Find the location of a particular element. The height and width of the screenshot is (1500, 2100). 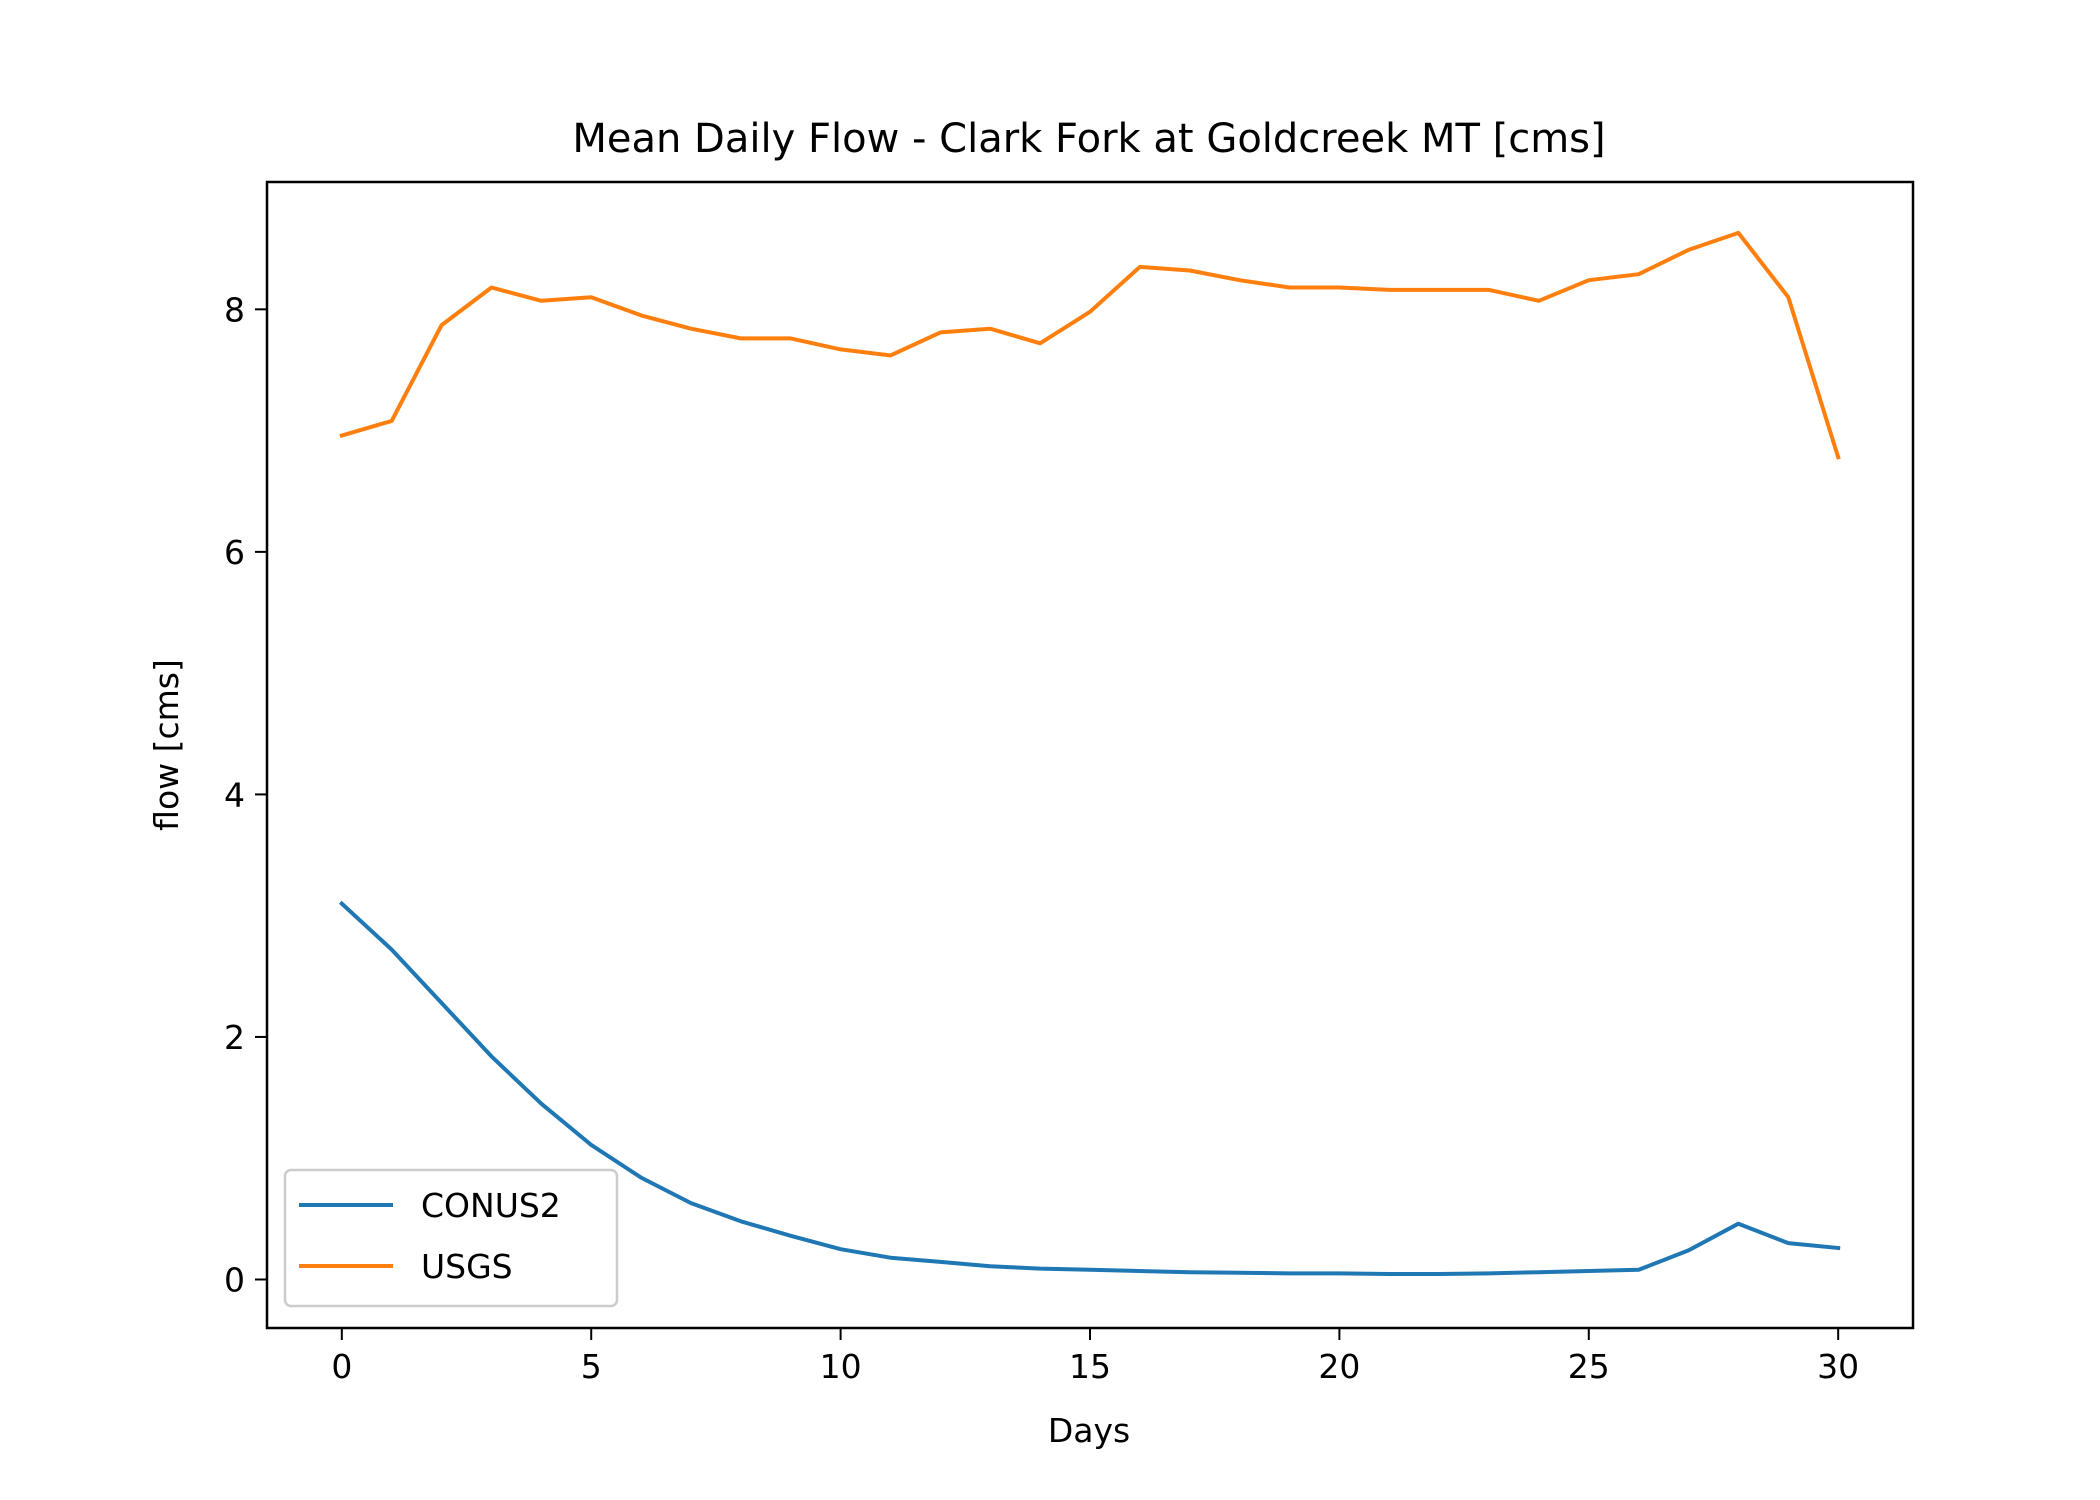

legend-label-usgs: USGS is located at coordinates (467, 1266).